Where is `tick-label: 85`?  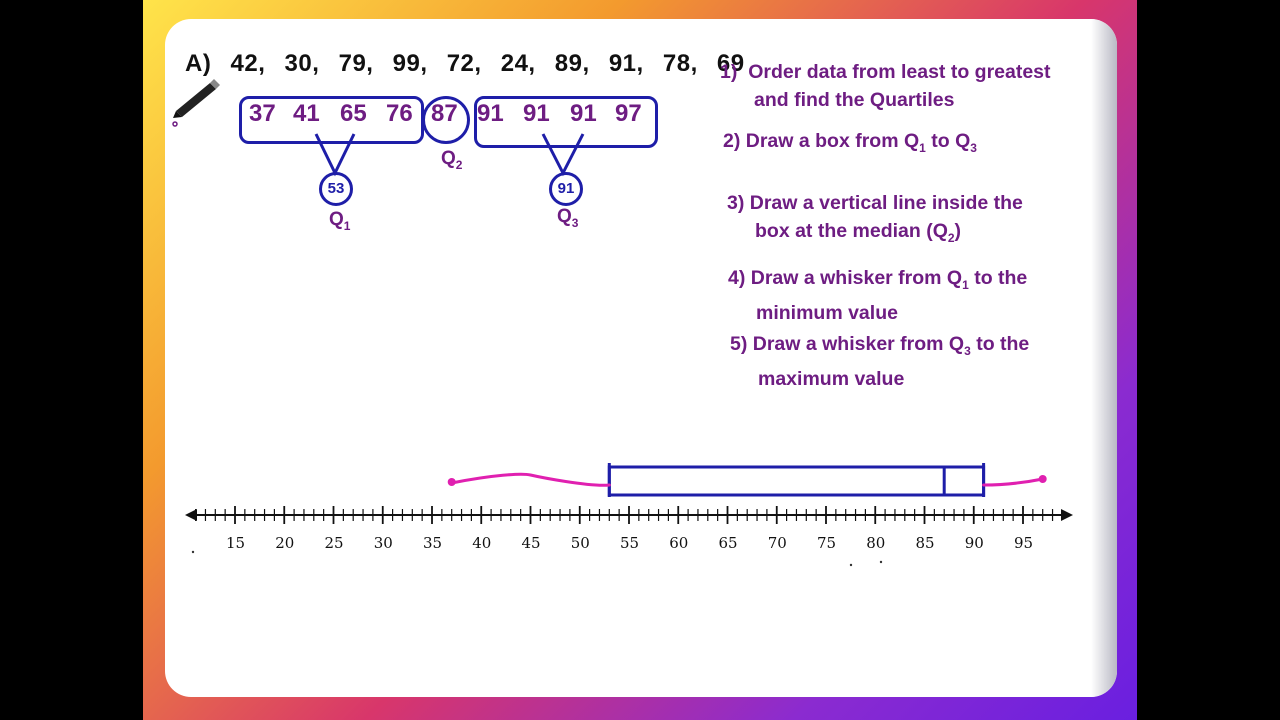
tick-label: 85 is located at coordinates (925, 543).